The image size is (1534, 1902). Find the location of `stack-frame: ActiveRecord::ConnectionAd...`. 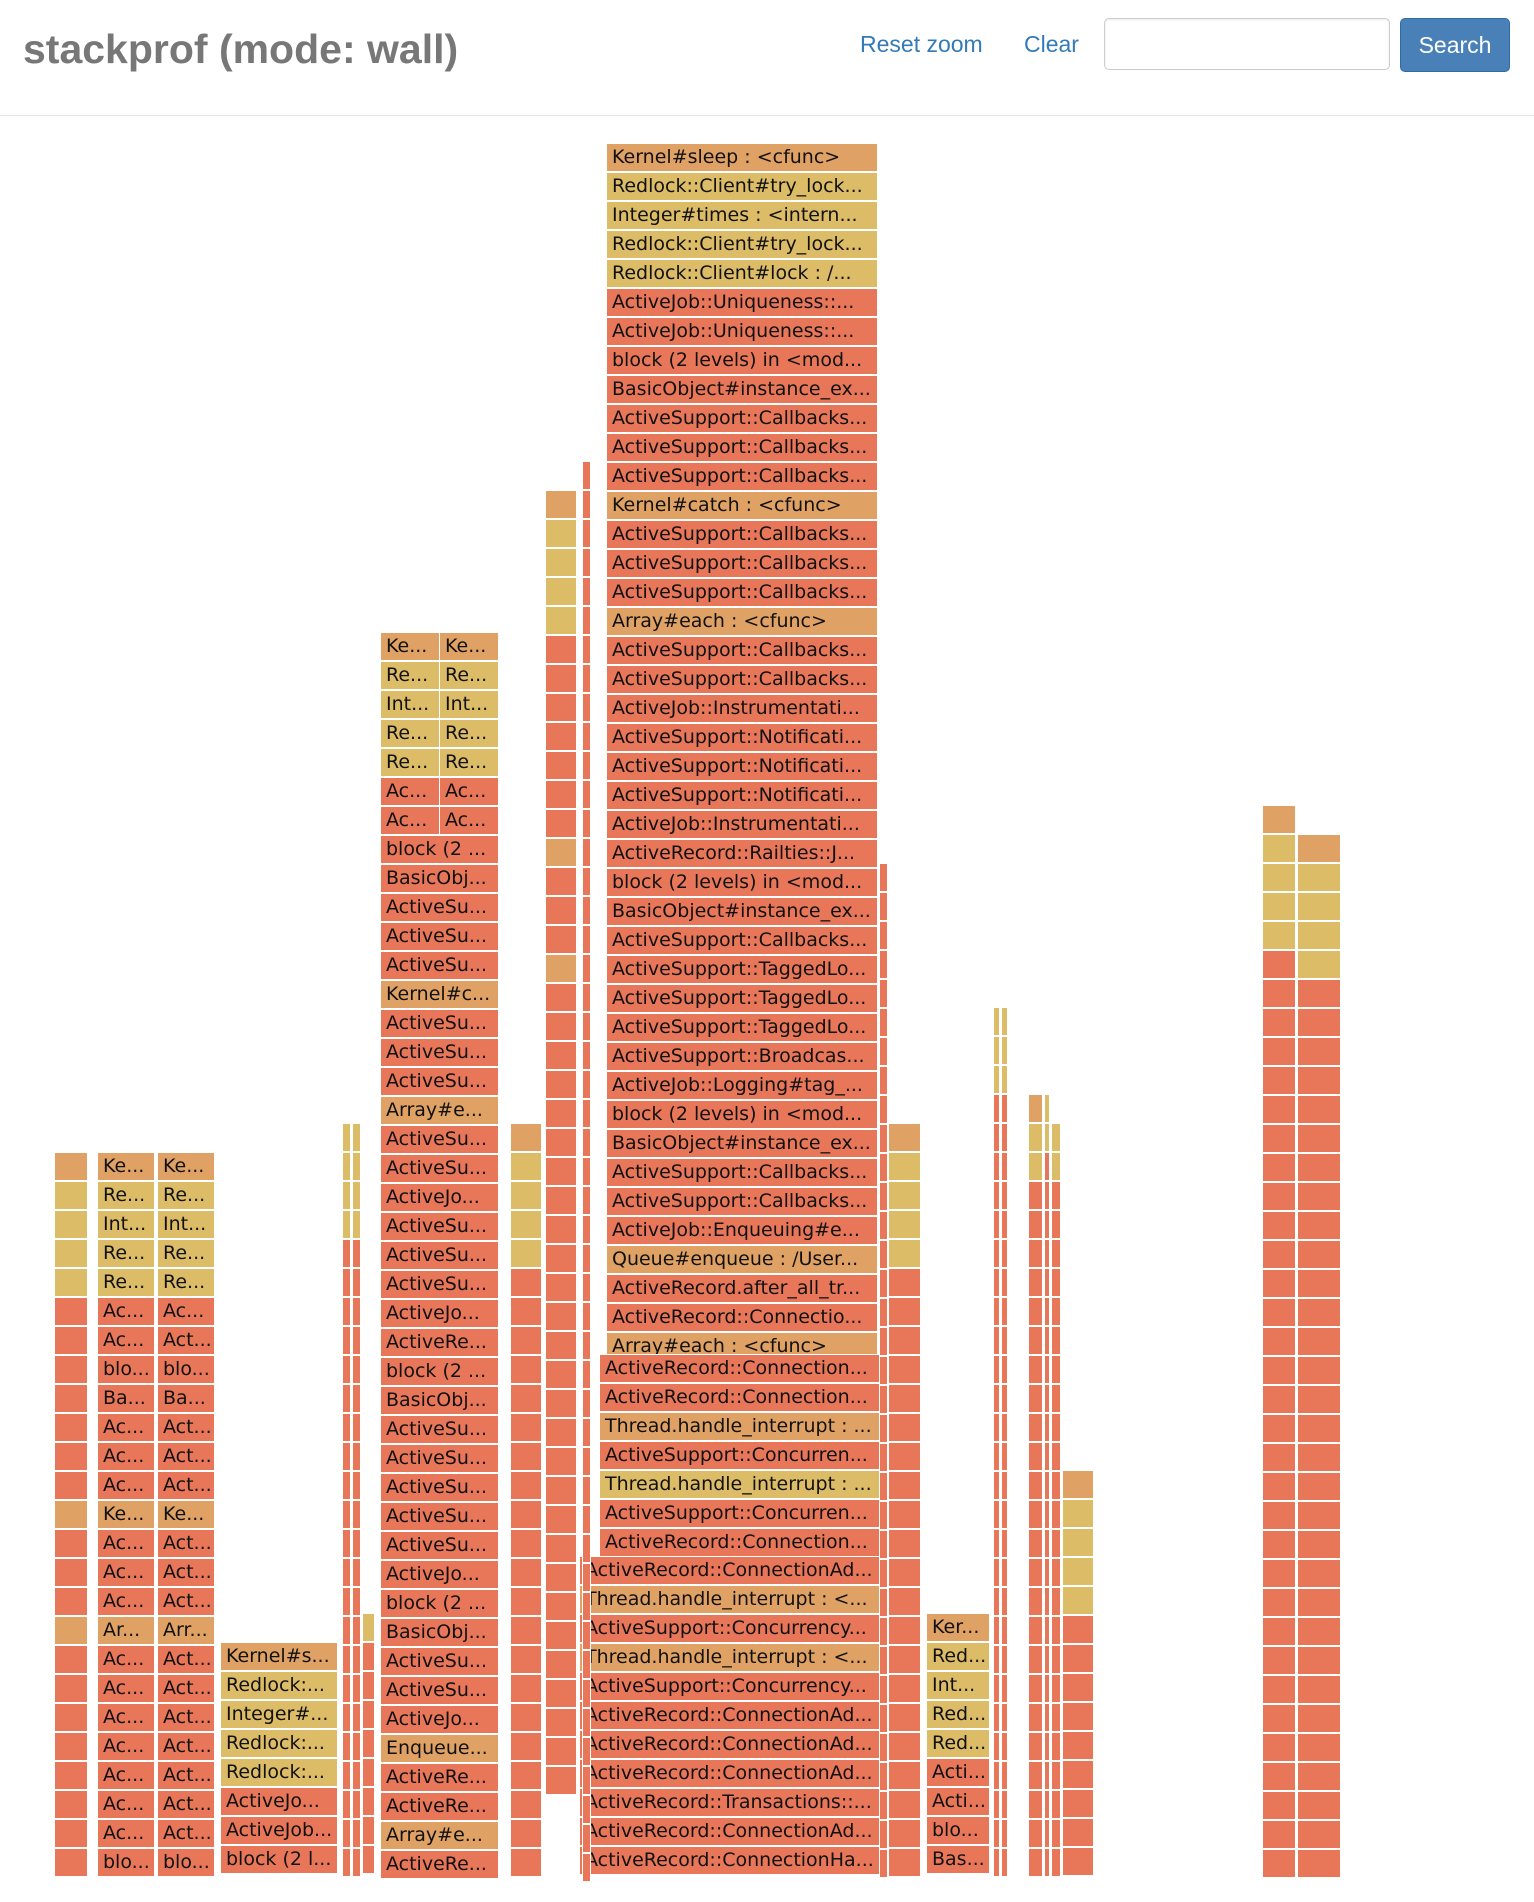

stack-frame: ActiveRecord::ConnectionAd... is located at coordinates (732, 1773).